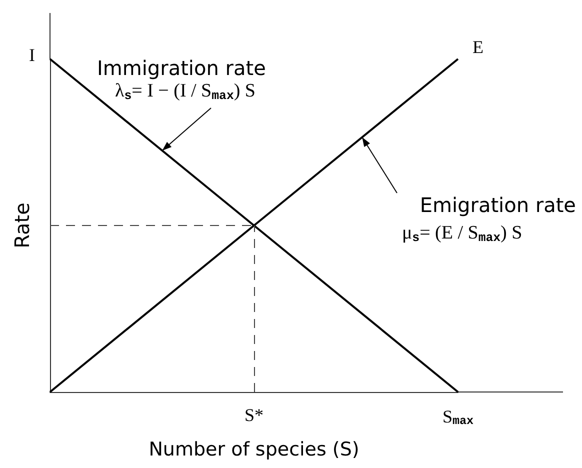  What do you see at coordinates (32, 55) in the screenshot?
I see `text: I` at bounding box center [32, 55].